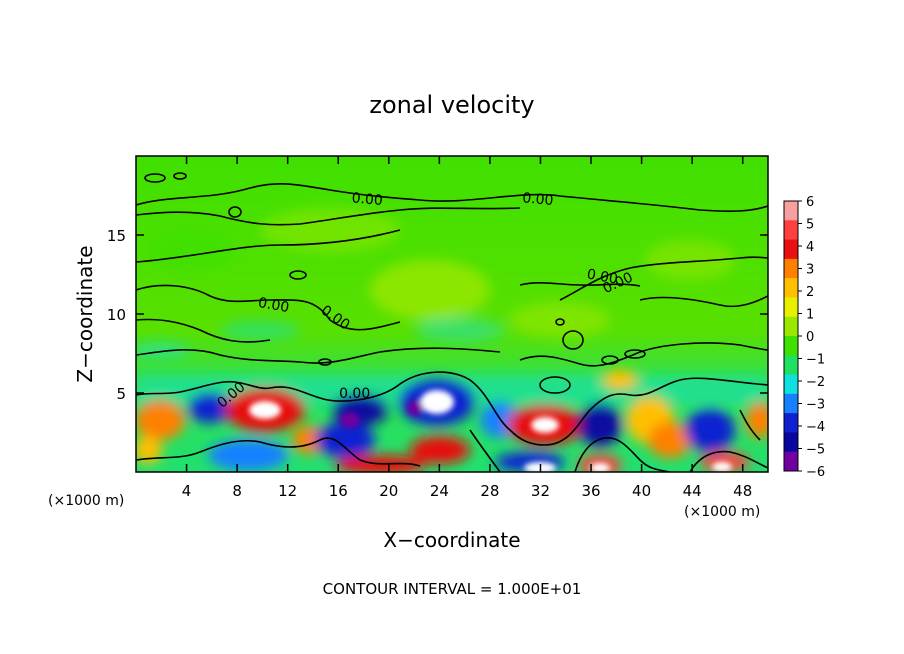 Image resolution: width=904 pixels, height=654 pixels. What do you see at coordinates (452, 589) in the screenshot?
I see `contour-interval-note: CONTOUR INTERVAL = 1.000E+01` at bounding box center [452, 589].